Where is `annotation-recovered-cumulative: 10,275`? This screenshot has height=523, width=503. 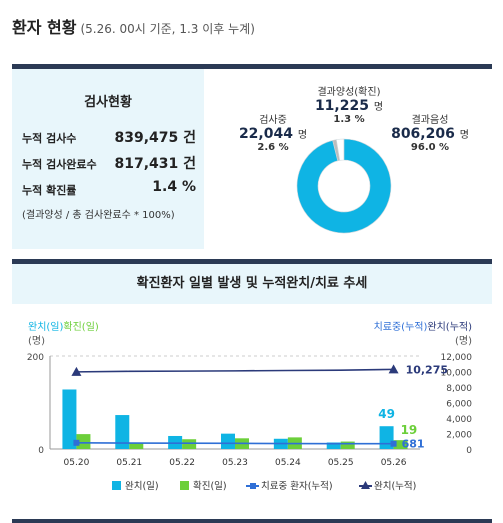 annotation-recovered-cumulative: 10,275 is located at coordinates (427, 369).